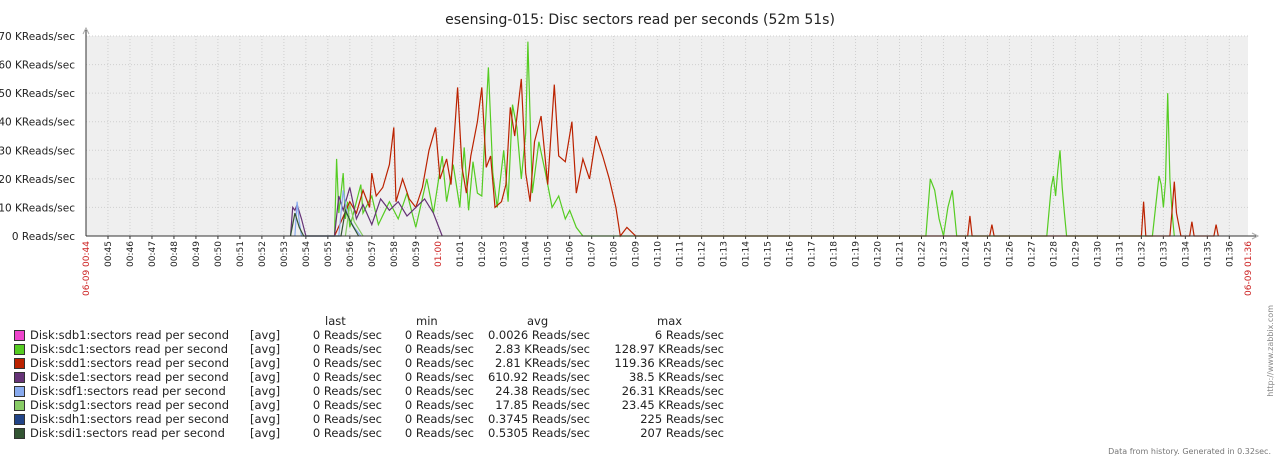 The image size is (1279, 460). What do you see at coordinates (637, 254) in the screenshot?
I see `x-tick-label: 01:09` at bounding box center [637, 254].